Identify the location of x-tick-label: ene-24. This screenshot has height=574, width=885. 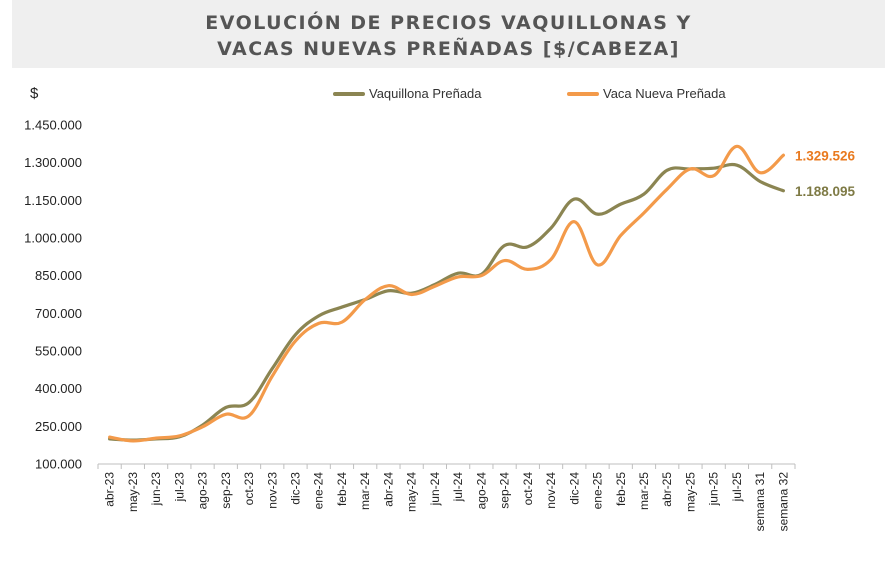
(319, 491).